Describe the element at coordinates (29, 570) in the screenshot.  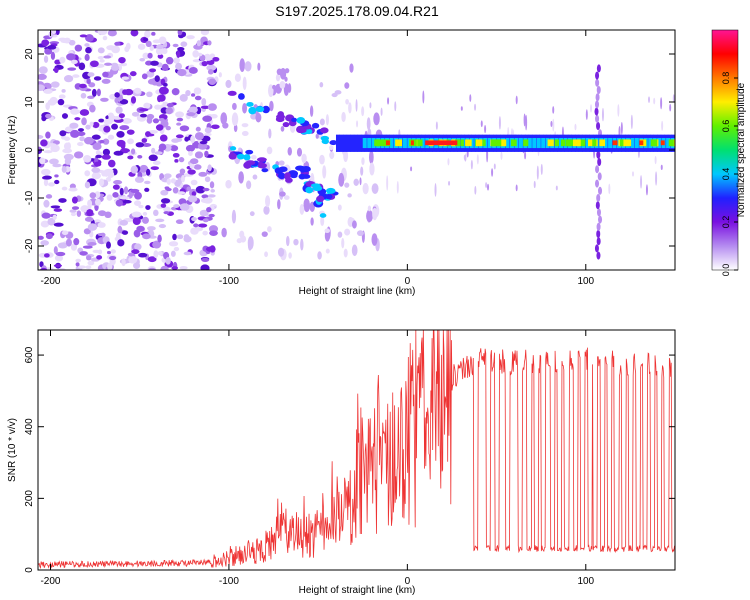
I see `y-tick-label: 0` at that location.